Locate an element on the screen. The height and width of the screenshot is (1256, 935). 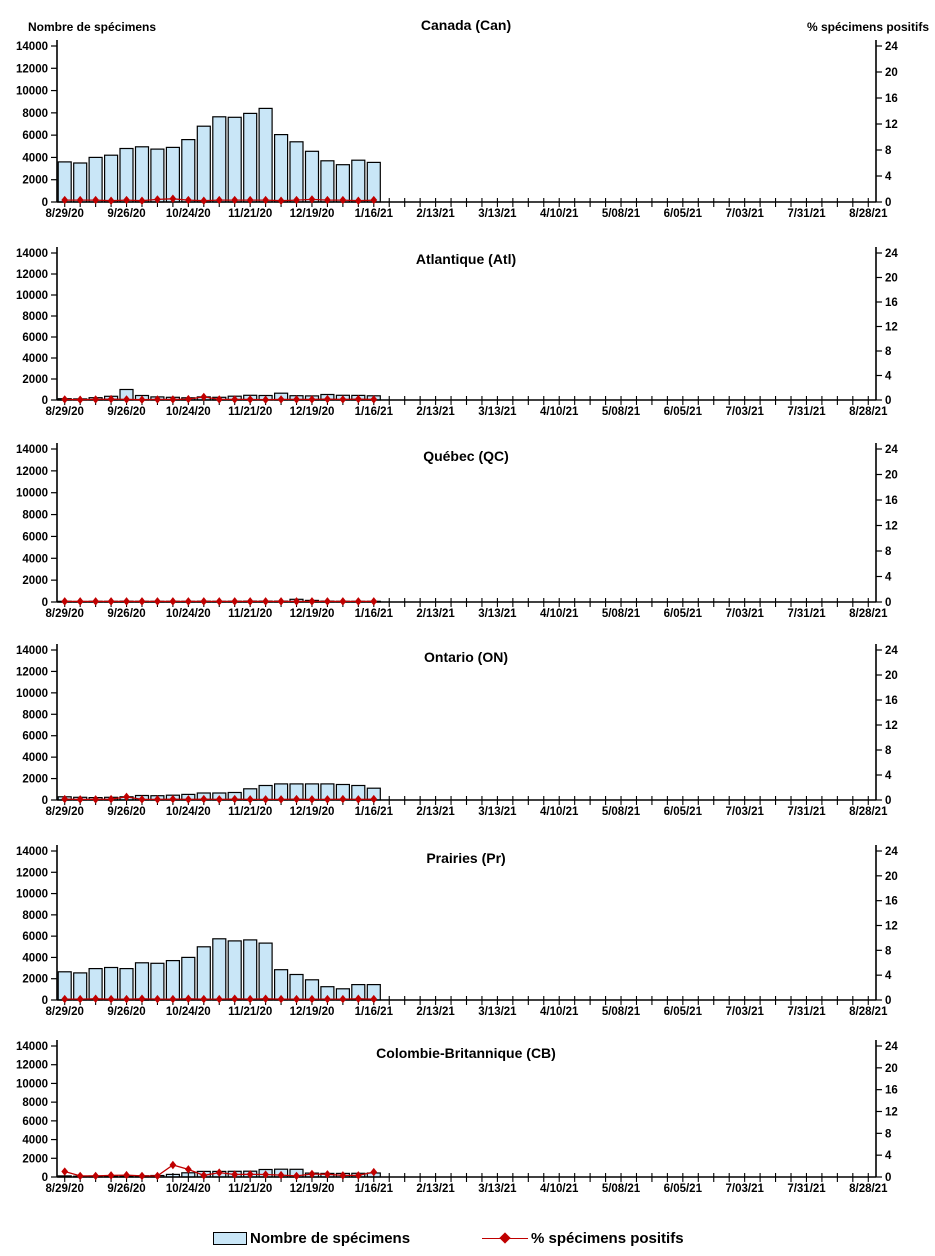
right-axis-tick-label: 8 is located at coordinates (888, 751).